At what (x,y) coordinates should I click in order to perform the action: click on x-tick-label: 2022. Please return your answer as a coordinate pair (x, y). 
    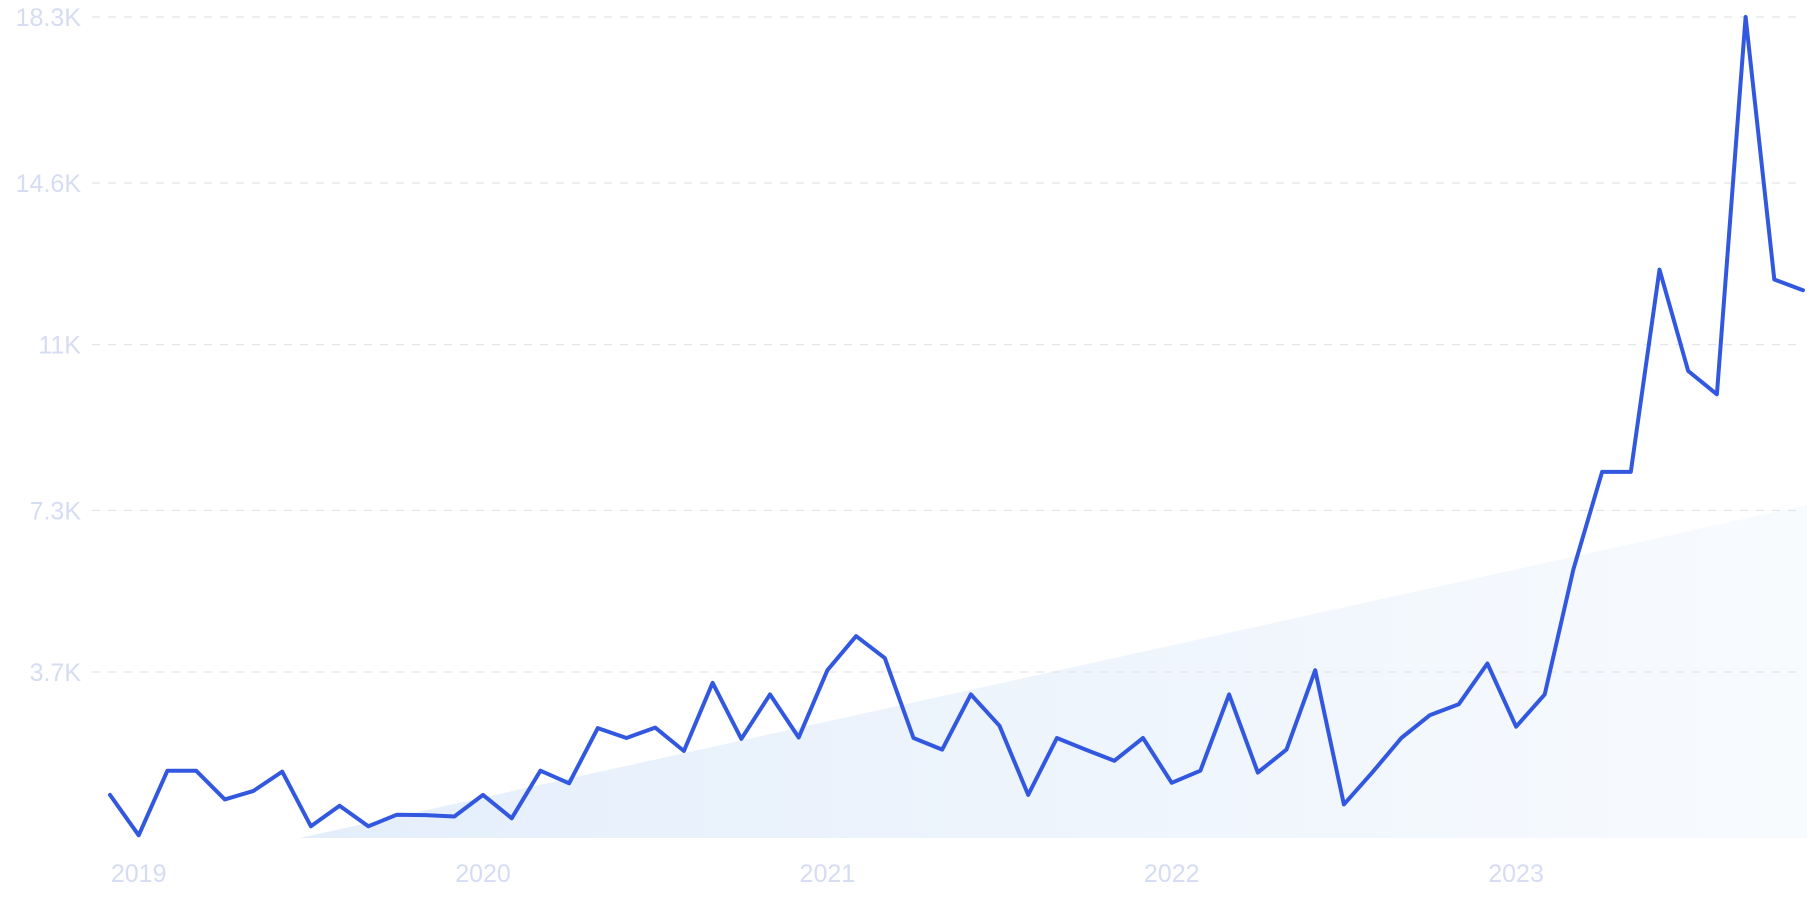
    Looking at the image, I should click on (1172, 874).